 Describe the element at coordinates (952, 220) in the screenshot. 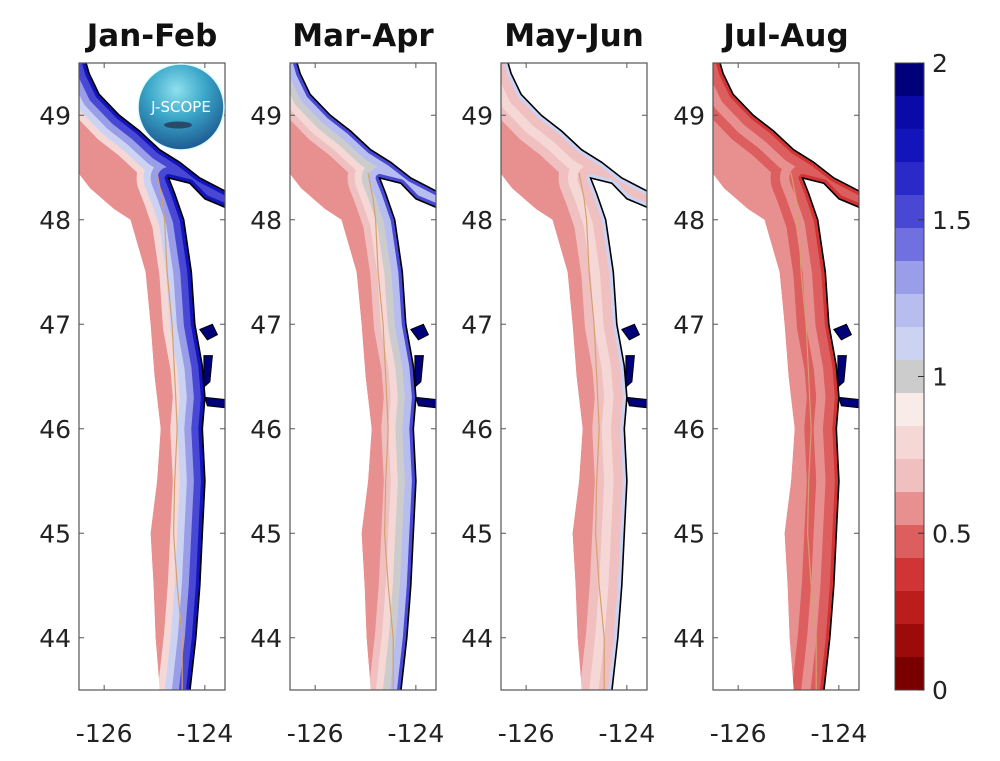

I see `colorbar-tick-label: 1.5` at that location.